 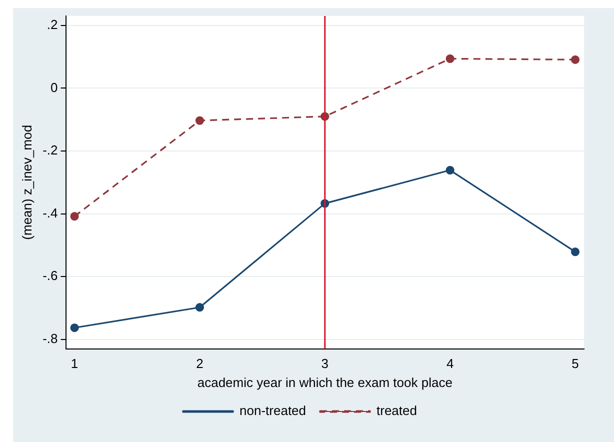 What do you see at coordinates (50, 212) in the screenshot?
I see `y-tick-label: -.4` at bounding box center [50, 212].